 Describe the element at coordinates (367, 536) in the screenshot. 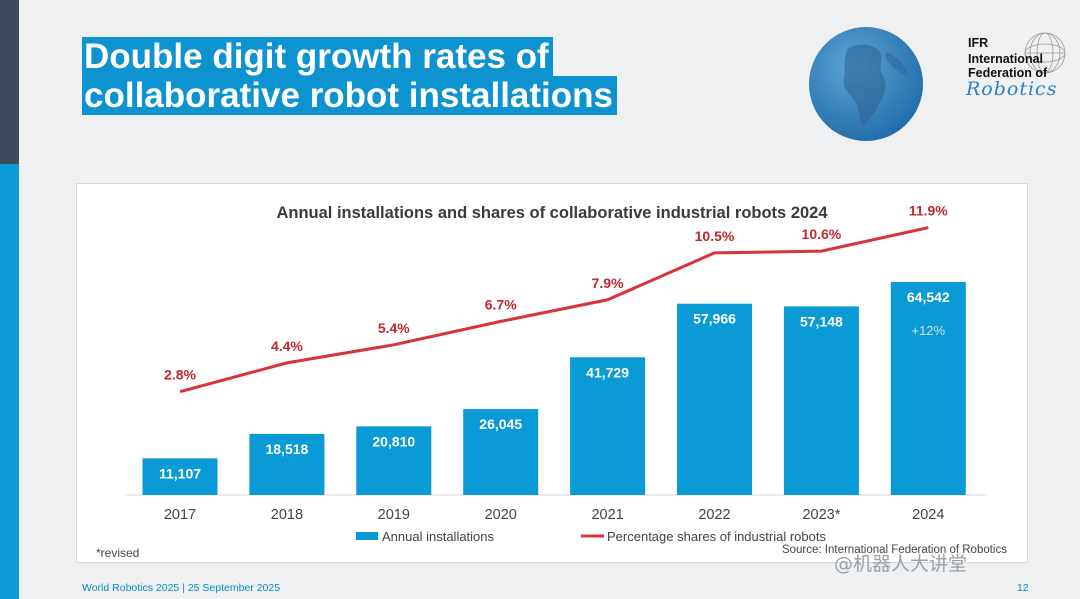

I see `legend-swatch-installations` at that location.